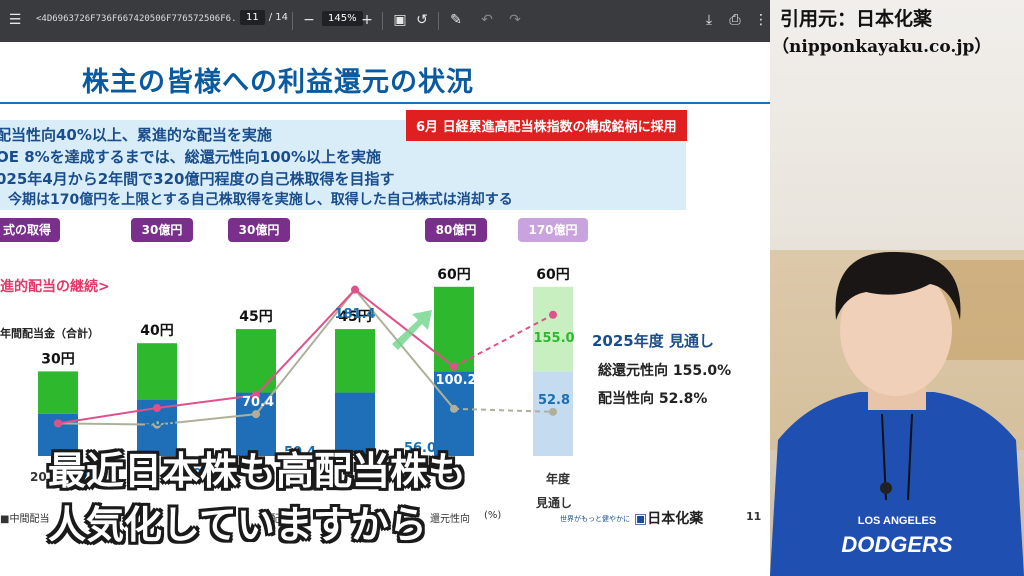 This screenshot has width=1024, height=576. Describe the element at coordinates (515, 20) in the screenshot. I see `redo-icon: ↷` at that location.